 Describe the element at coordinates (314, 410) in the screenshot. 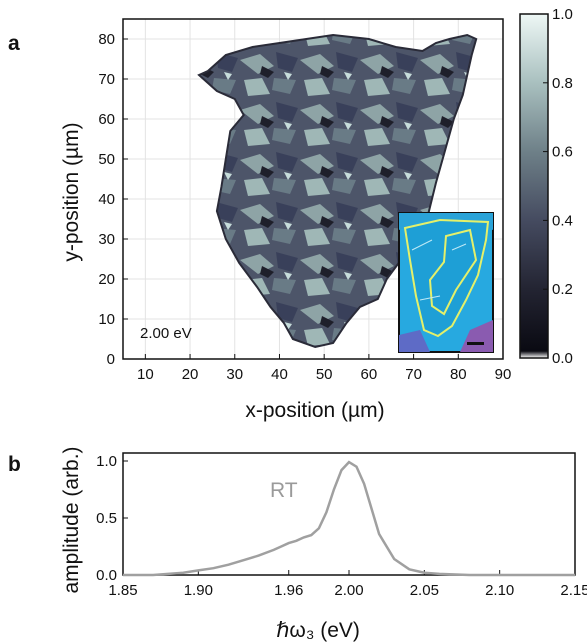

I see `x-axis-label: x-position (µm)` at that location.